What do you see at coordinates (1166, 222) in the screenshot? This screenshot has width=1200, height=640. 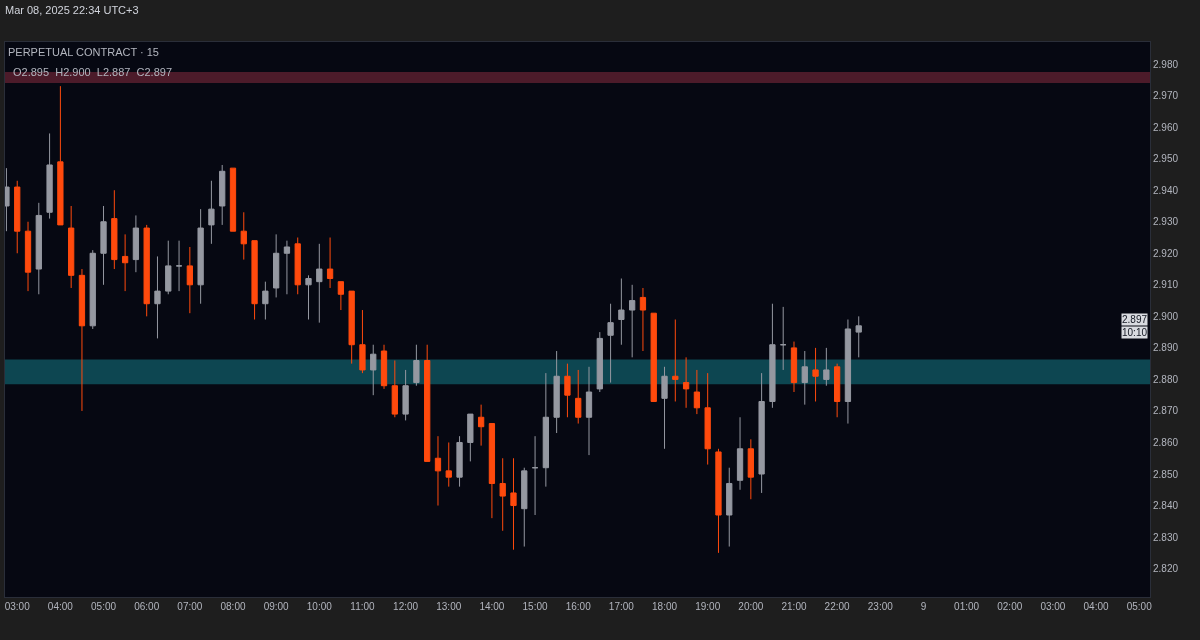 I see `y-tick-label: 2.930` at bounding box center [1166, 222].